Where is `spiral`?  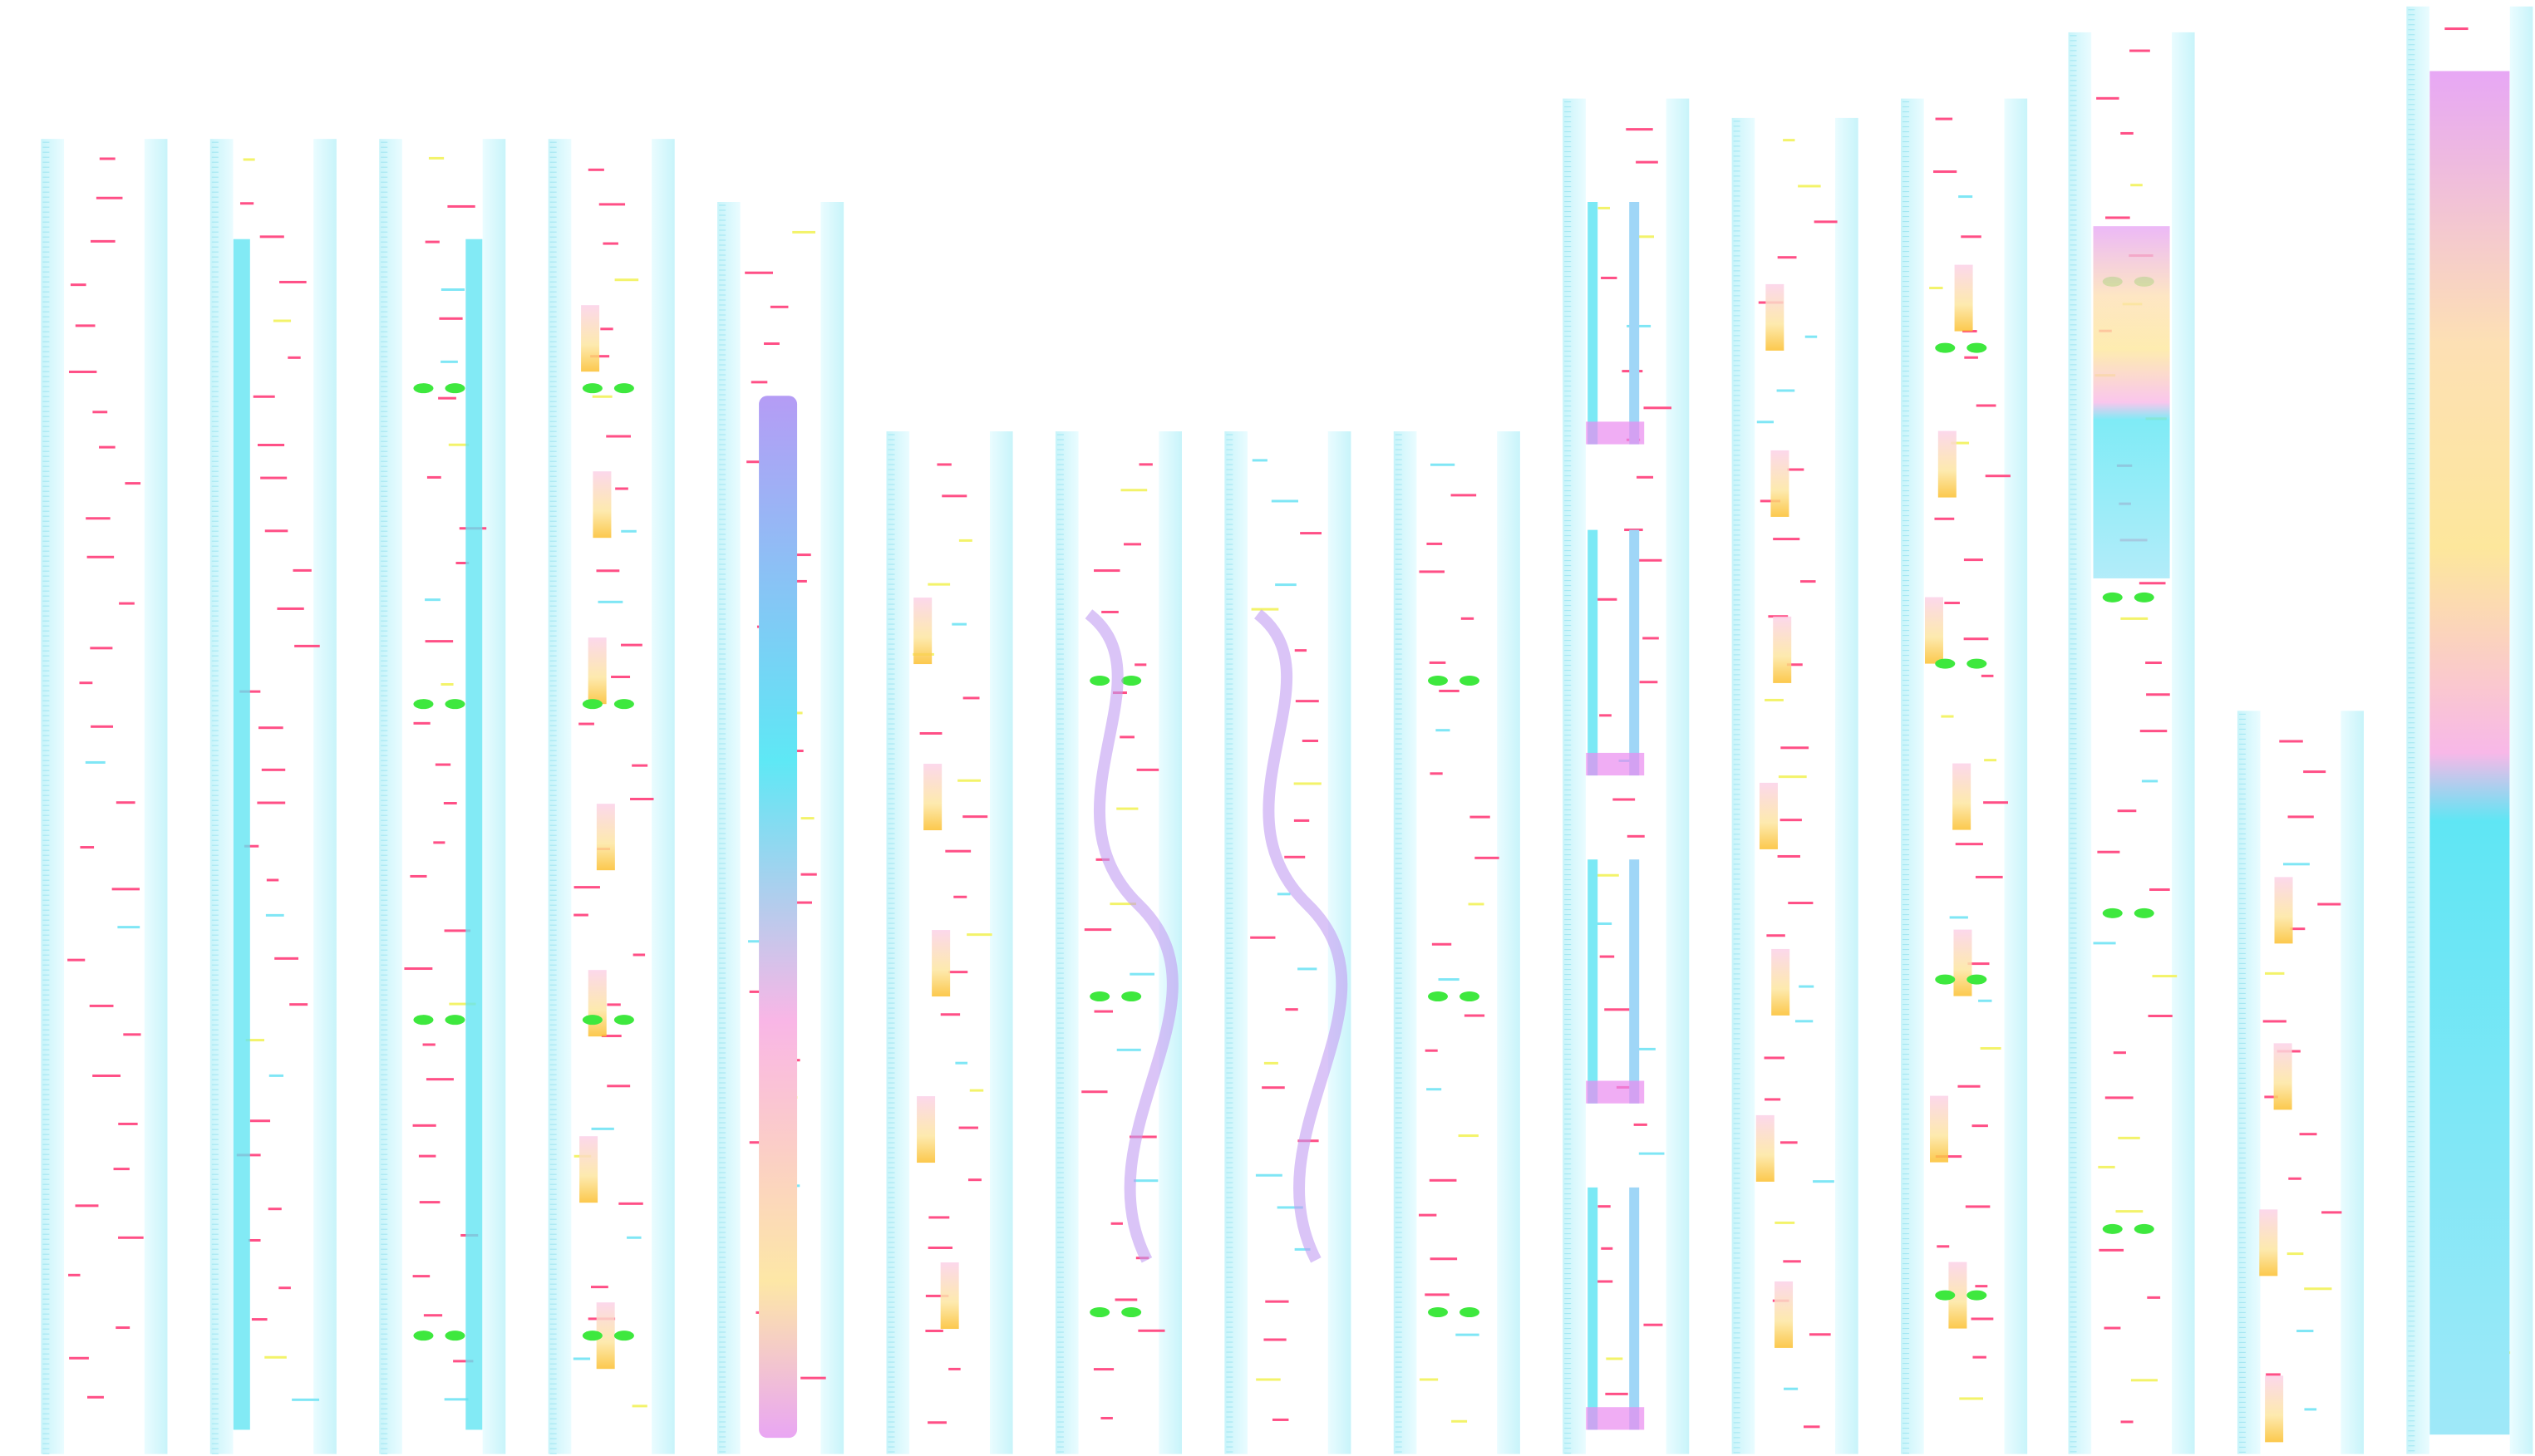
spiral is located at coordinates (1300, 936).